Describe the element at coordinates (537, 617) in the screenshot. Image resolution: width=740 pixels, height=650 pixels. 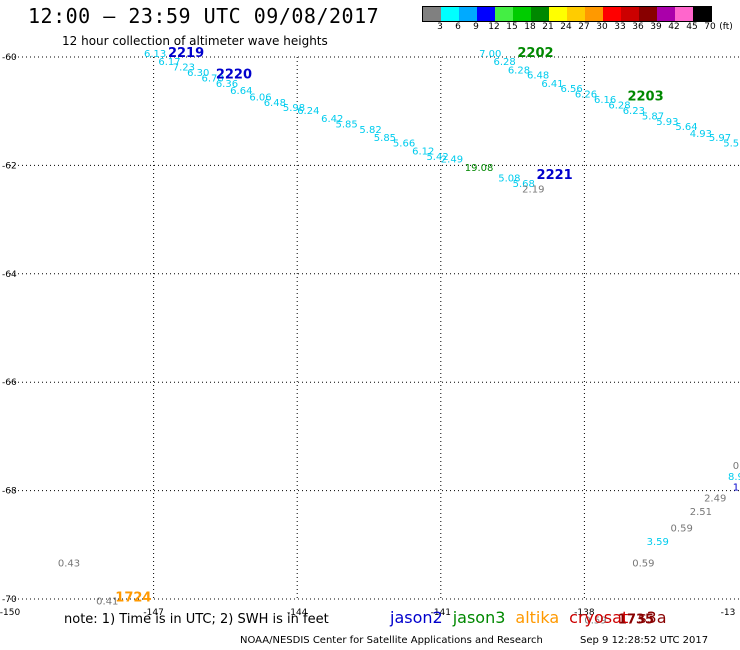
I see `satellite-altika: altika` at that location.